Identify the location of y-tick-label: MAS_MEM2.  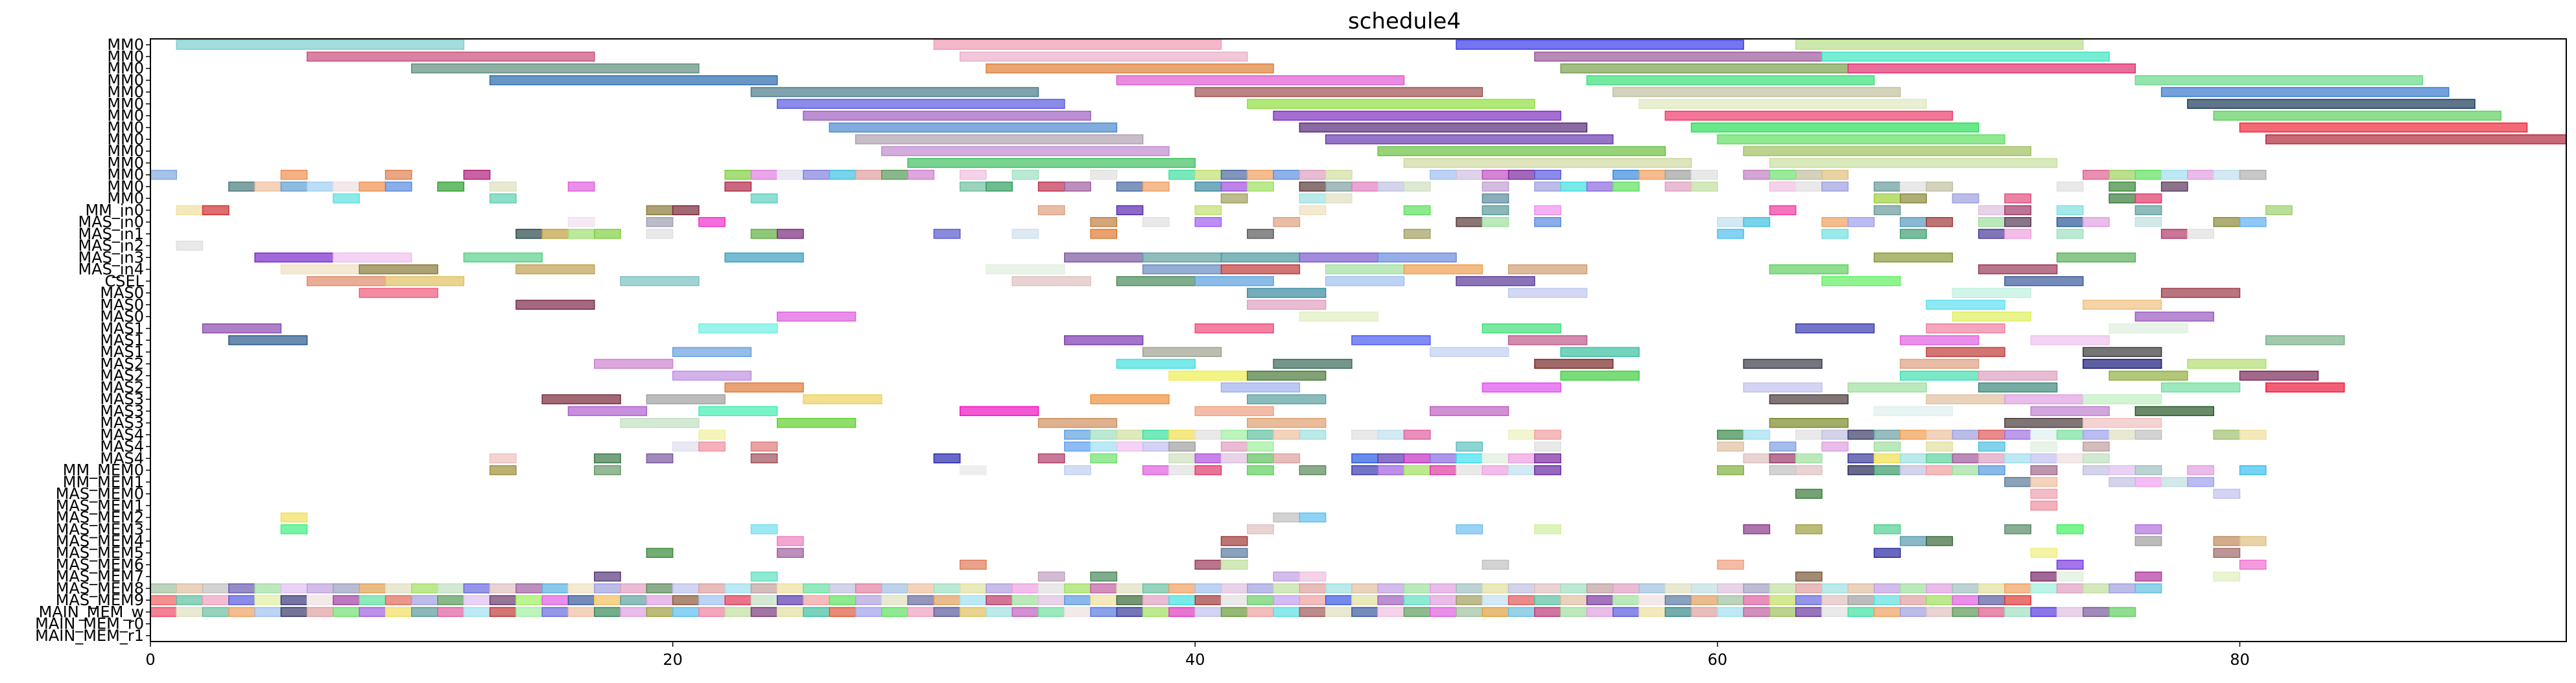
(100, 518).